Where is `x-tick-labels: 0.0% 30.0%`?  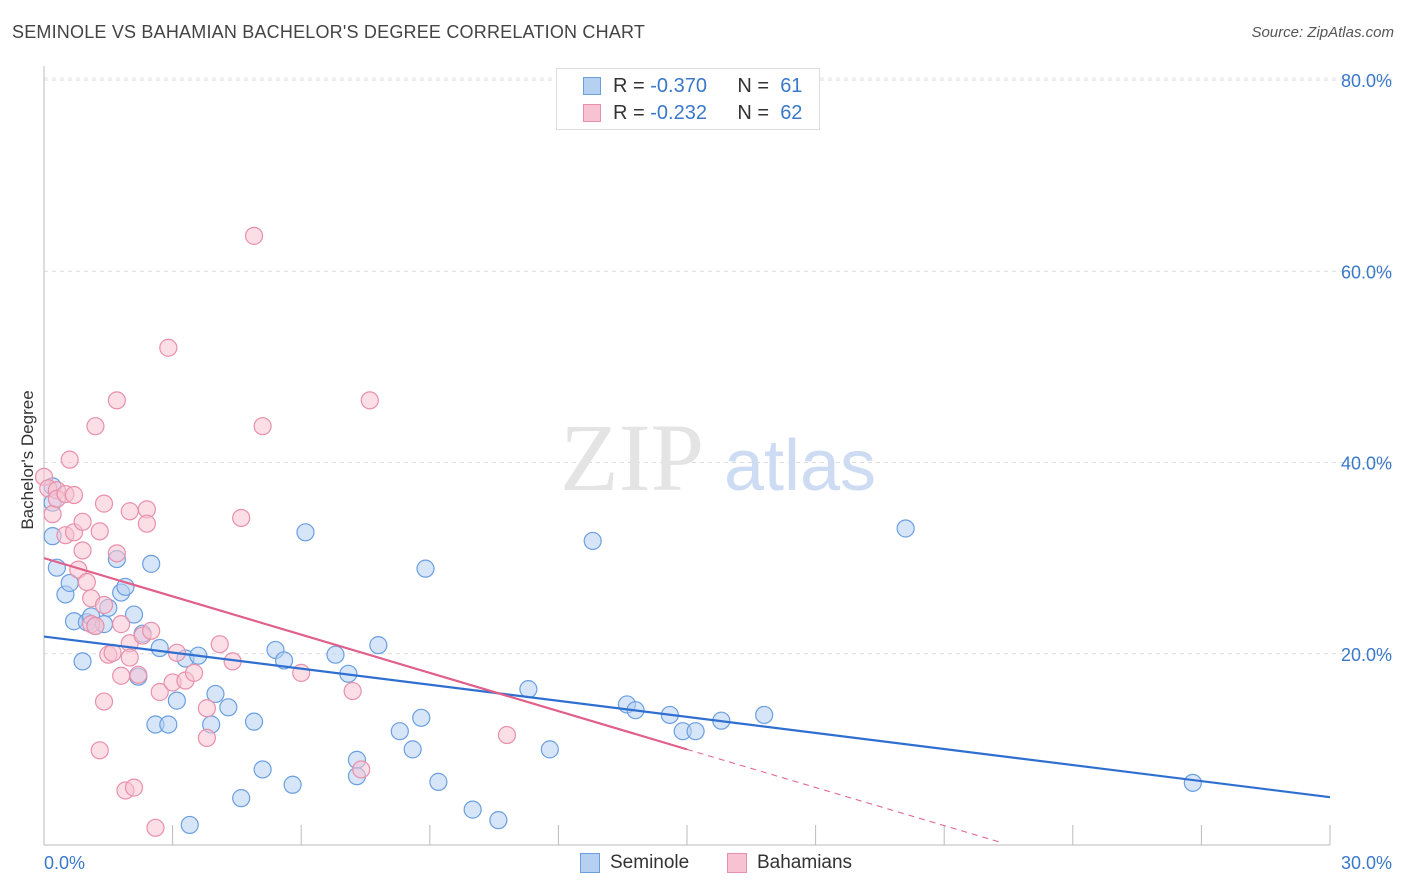 x-tick-labels: 0.0% 30.0% is located at coordinates (718, 863).